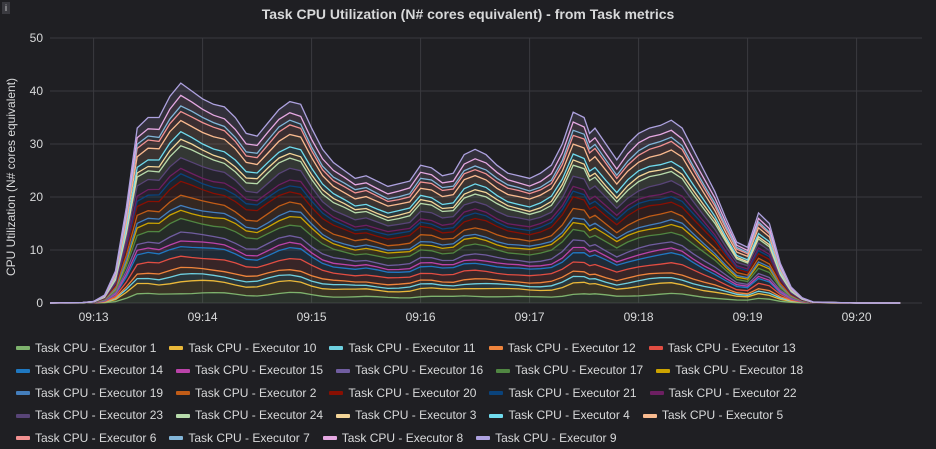  I want to click on legend-label: Task CPU - Executor 4, so click(569, 415).